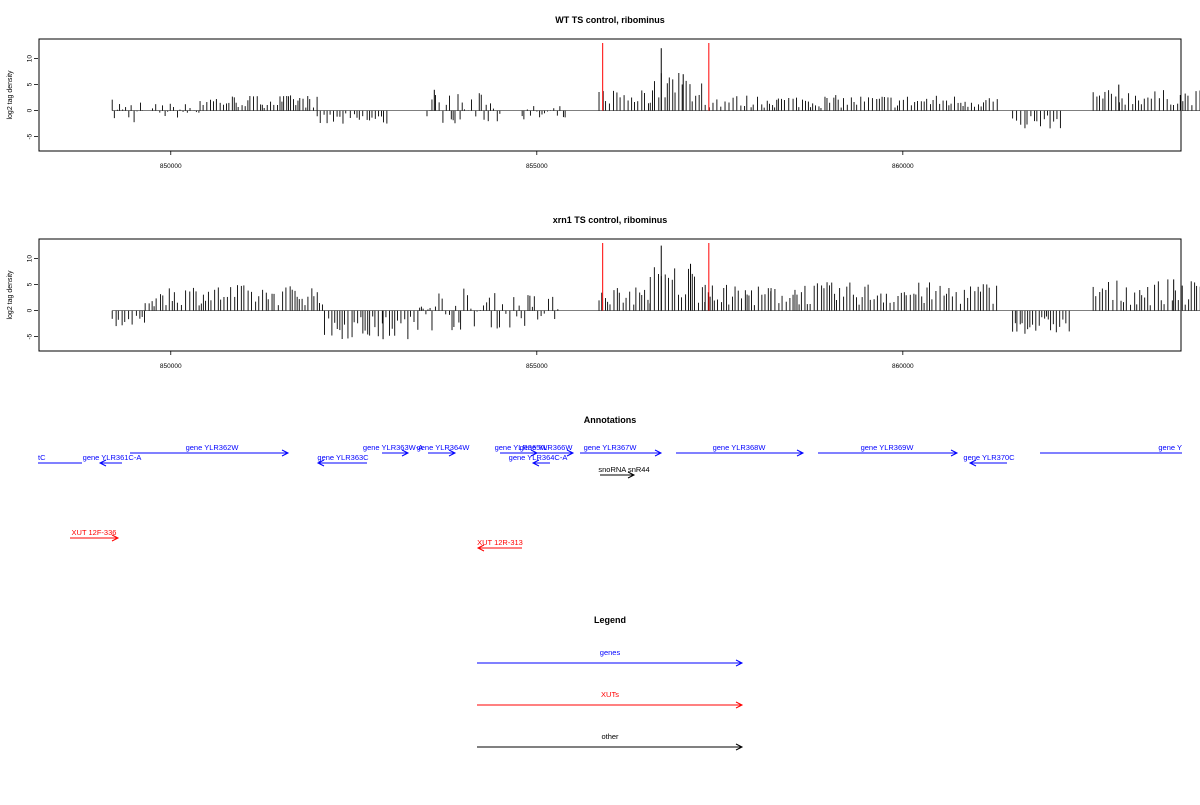  Describe the element at coordinates (740, 447) in the screenshot. I see `feature-label: gene YLR368W` at that location.